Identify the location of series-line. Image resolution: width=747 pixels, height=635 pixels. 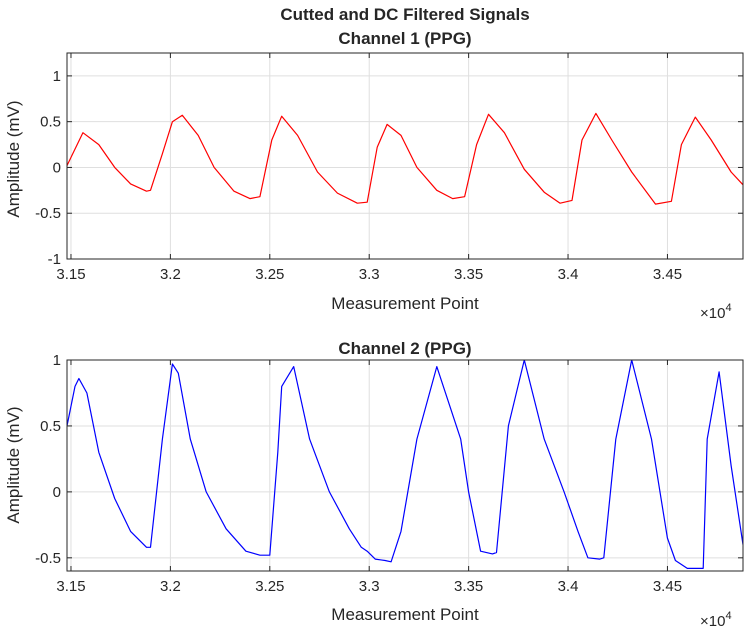
(405, 158).